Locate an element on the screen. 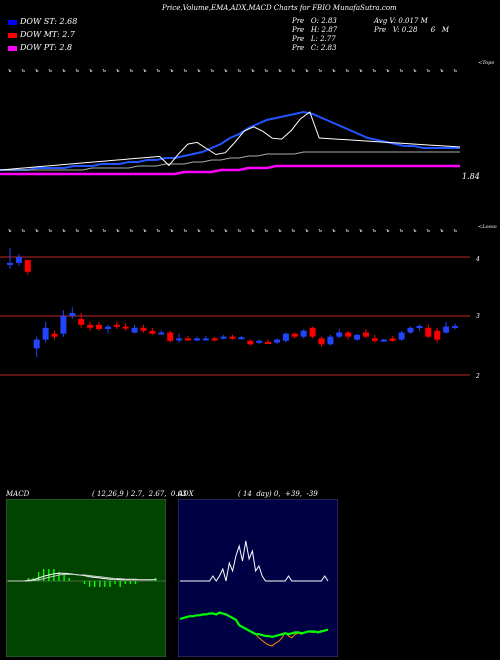 Image resolution: width=500 pixels, height=660 pixels. stat-open: Pre O: 2.83 is located at coordinates (314, 21).